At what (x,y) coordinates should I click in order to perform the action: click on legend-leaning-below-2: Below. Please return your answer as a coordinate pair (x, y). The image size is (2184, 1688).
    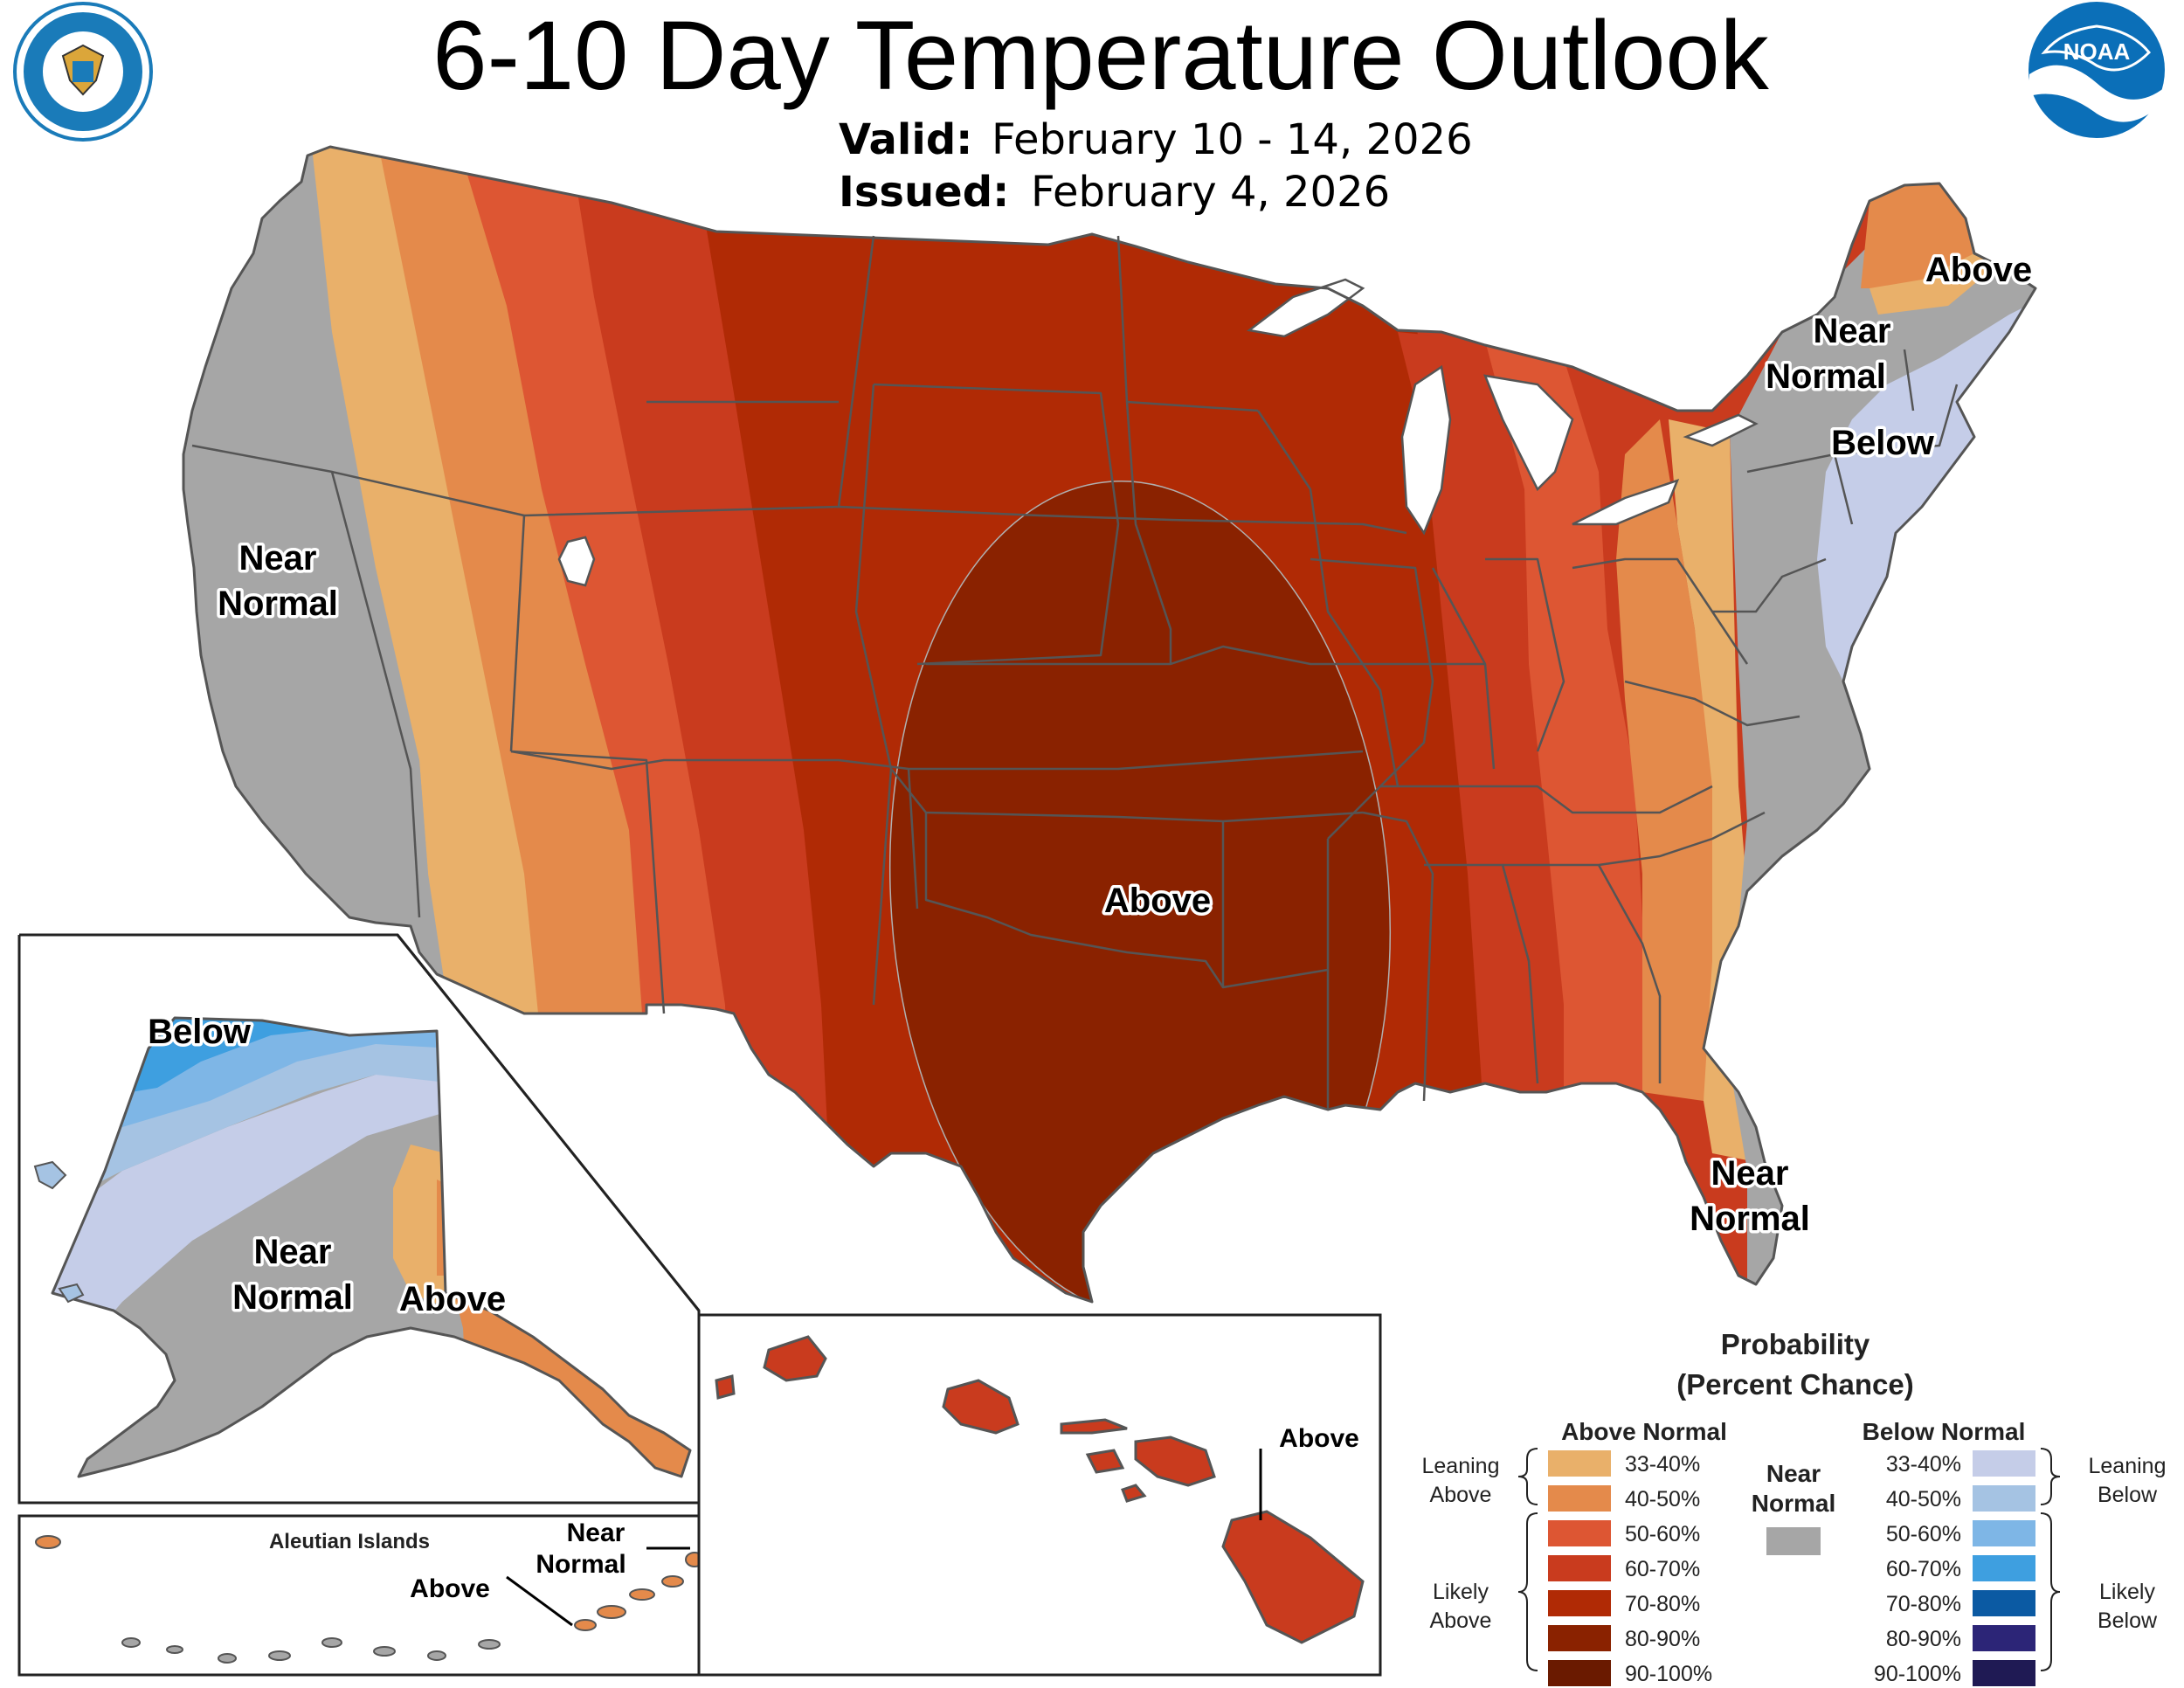
    Looking at the image, I should click on (2128, 1495).